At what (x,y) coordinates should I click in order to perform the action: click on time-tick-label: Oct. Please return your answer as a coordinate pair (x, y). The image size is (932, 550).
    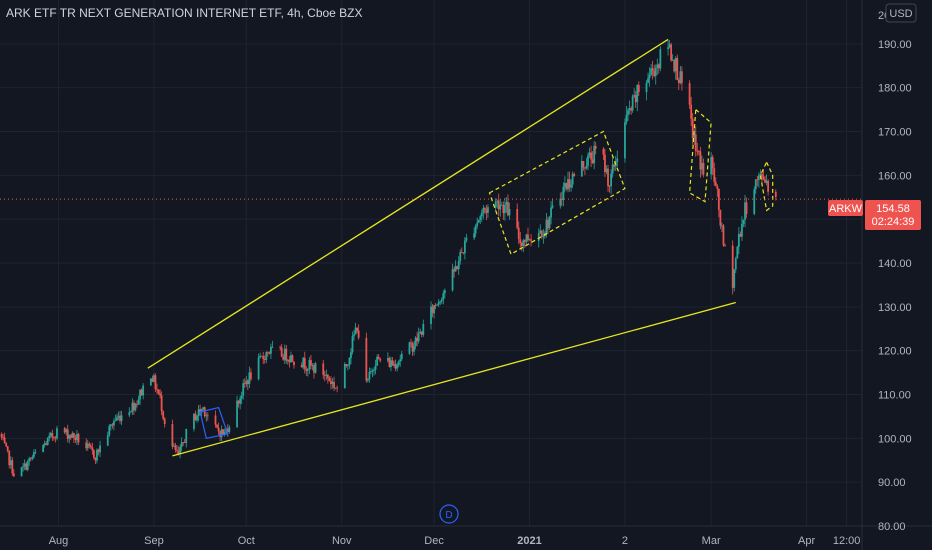
    Looking at the image, I should click on (246, 541).